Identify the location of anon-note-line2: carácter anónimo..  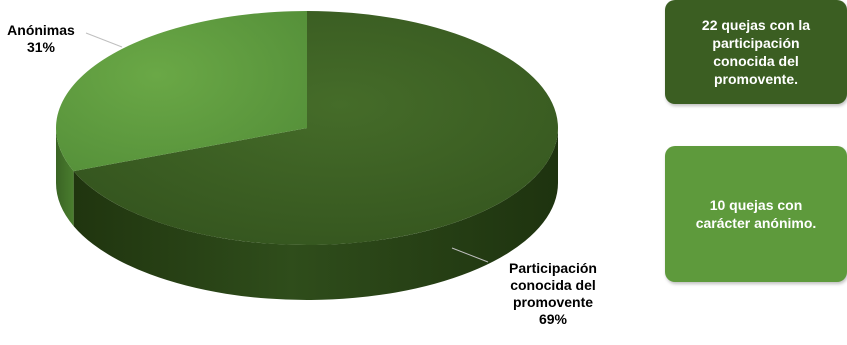
(756, 223).